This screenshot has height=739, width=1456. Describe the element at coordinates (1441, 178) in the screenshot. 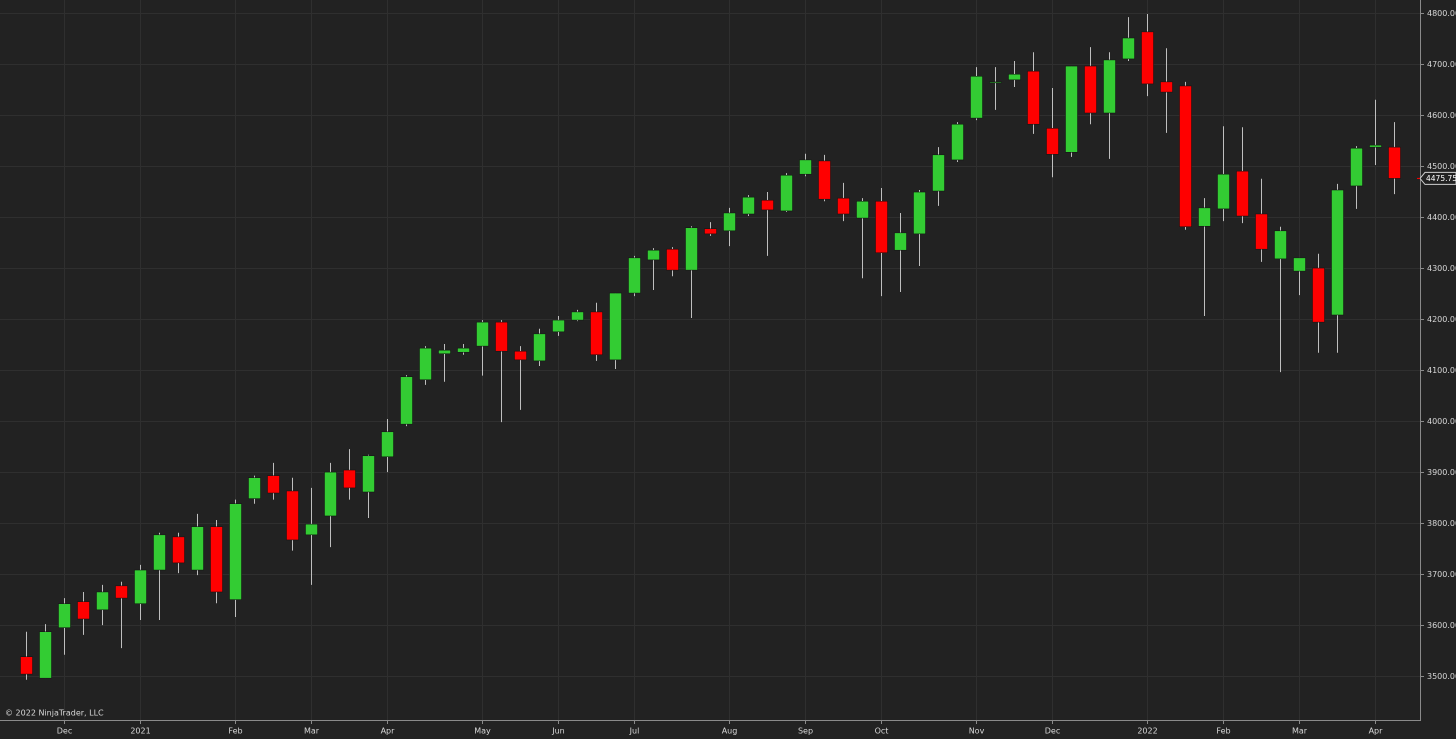

I see `last-price-label: 4475.75` at that location.